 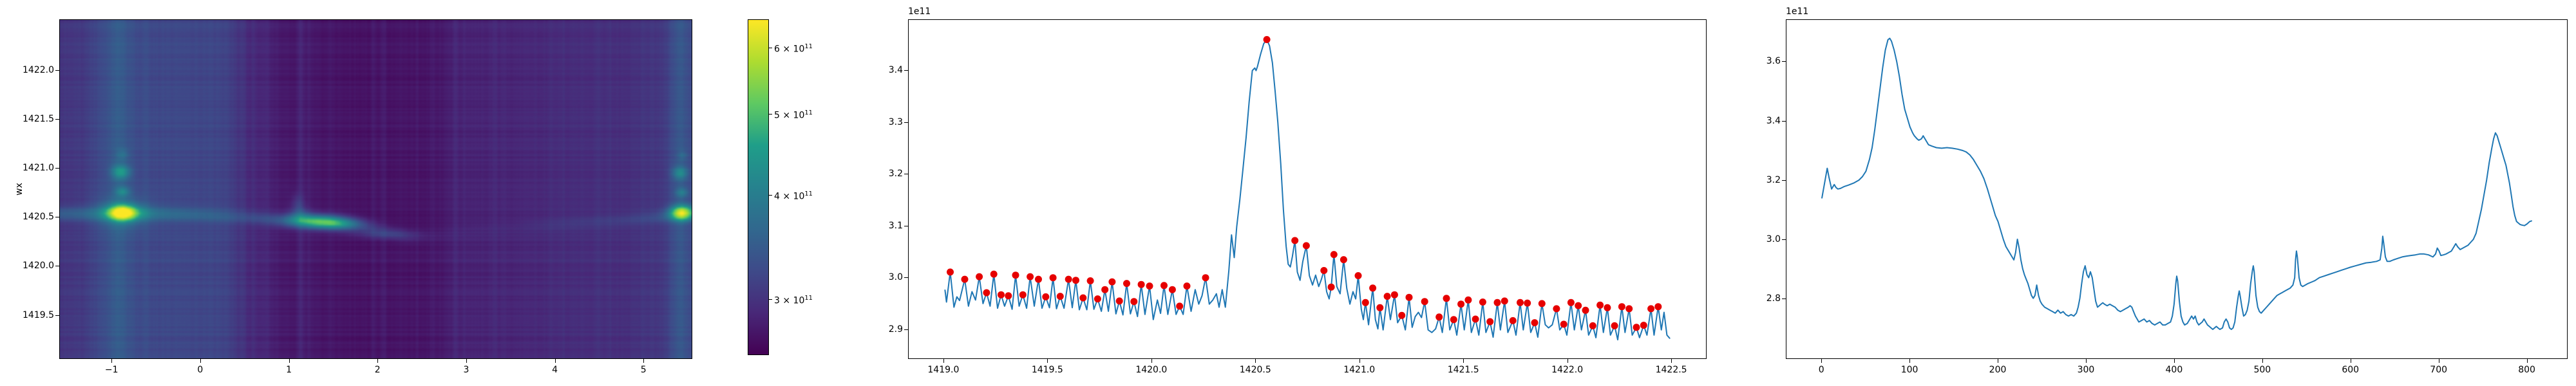 I want to click on heatmap-y-tick-label: 1421.0, so click(x=38, y=168).